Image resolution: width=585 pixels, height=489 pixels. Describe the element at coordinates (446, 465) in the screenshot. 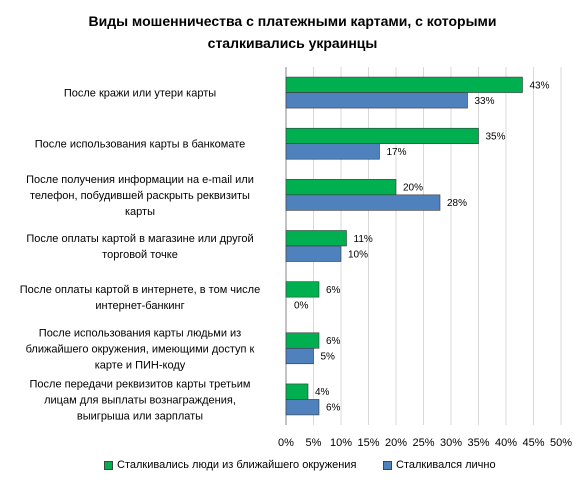

I see `legend-label-personal: Сталкивался лично` at that location.